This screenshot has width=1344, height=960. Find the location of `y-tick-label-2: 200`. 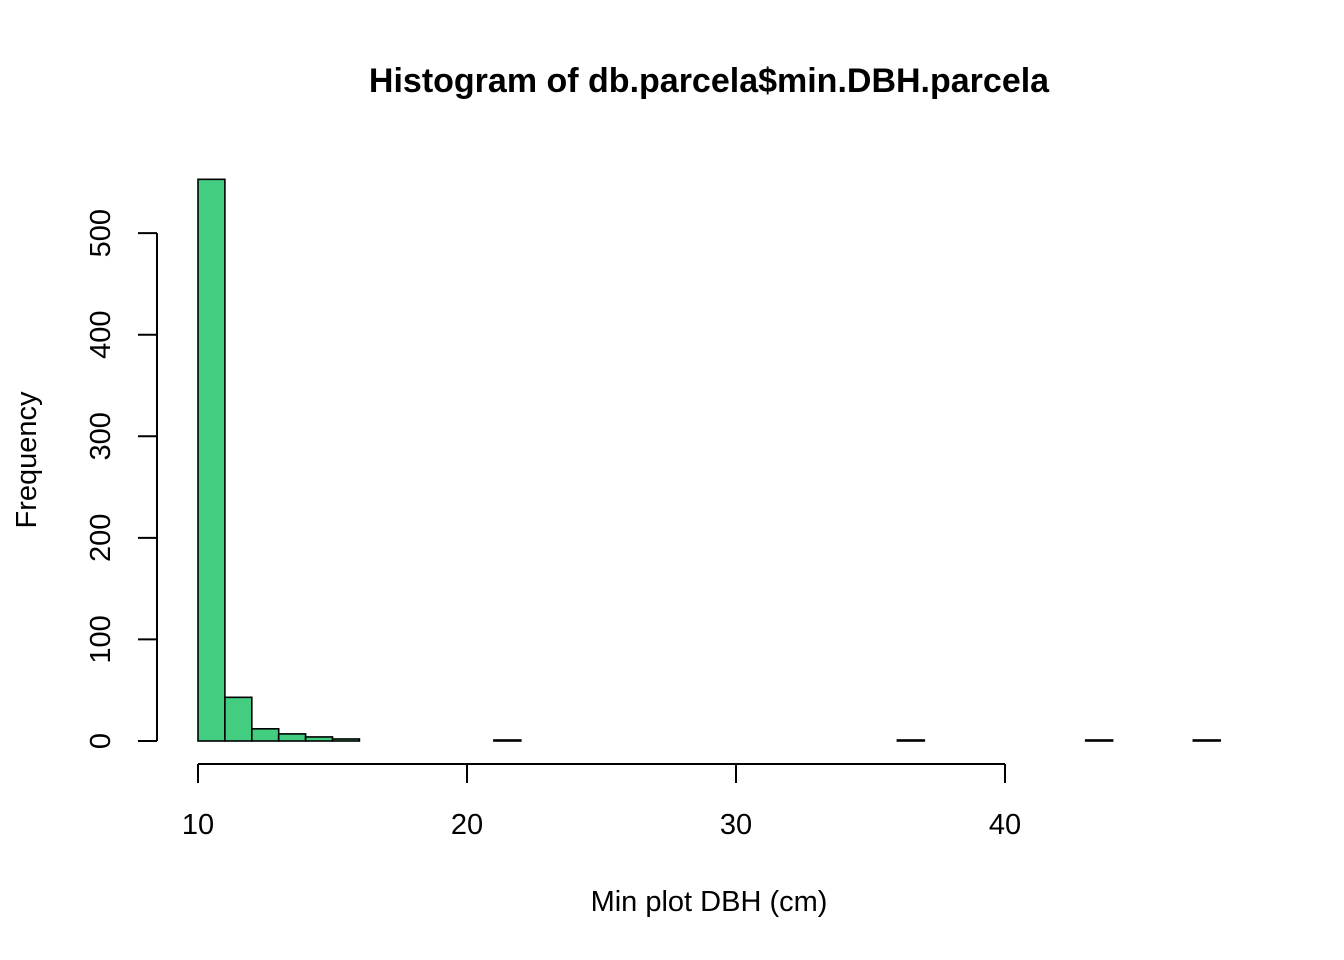

y-tick-label-2: 200 is located at coordinates (101, 538).